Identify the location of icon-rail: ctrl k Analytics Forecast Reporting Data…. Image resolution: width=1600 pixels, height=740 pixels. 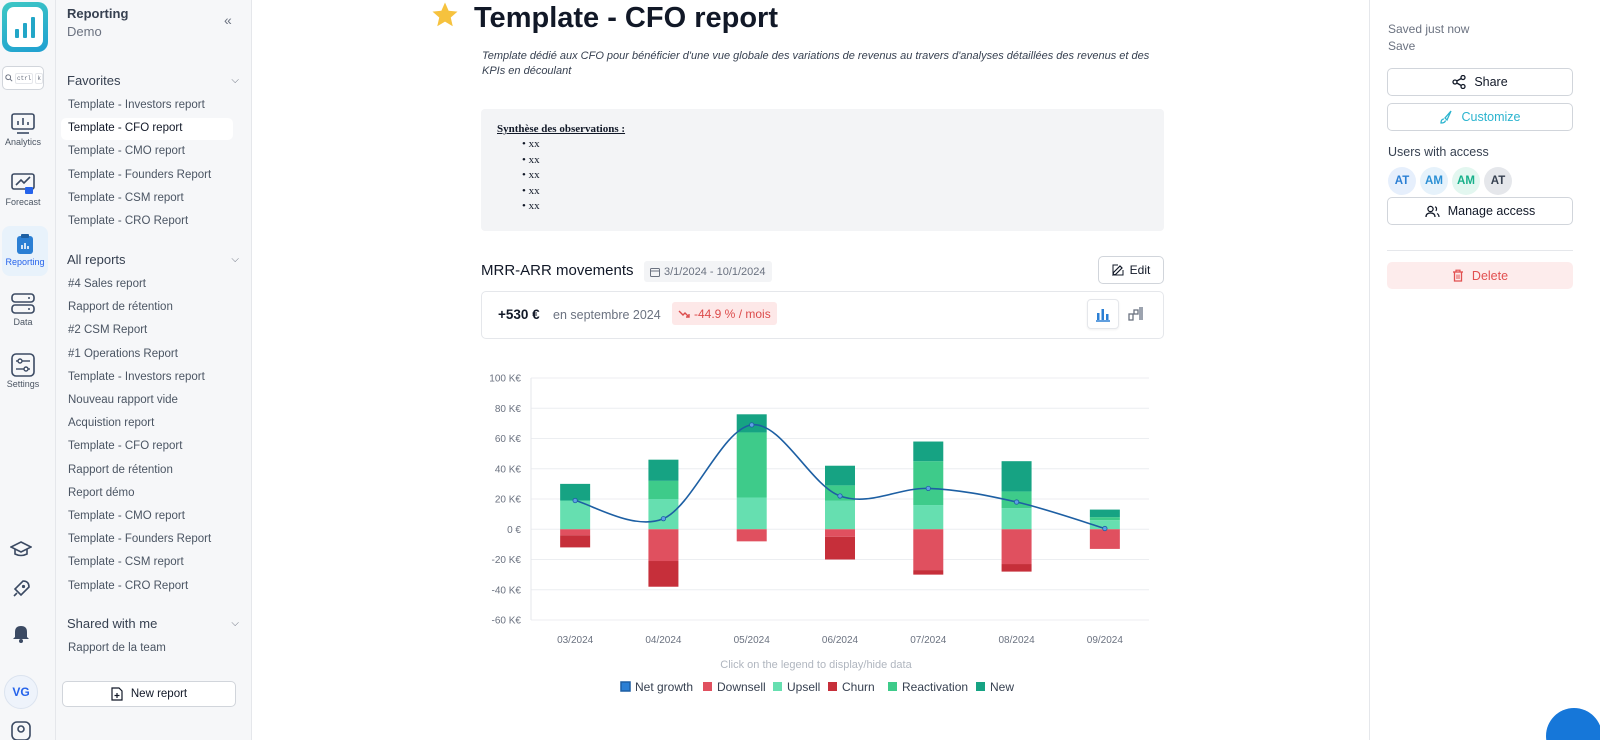
(28, 370).